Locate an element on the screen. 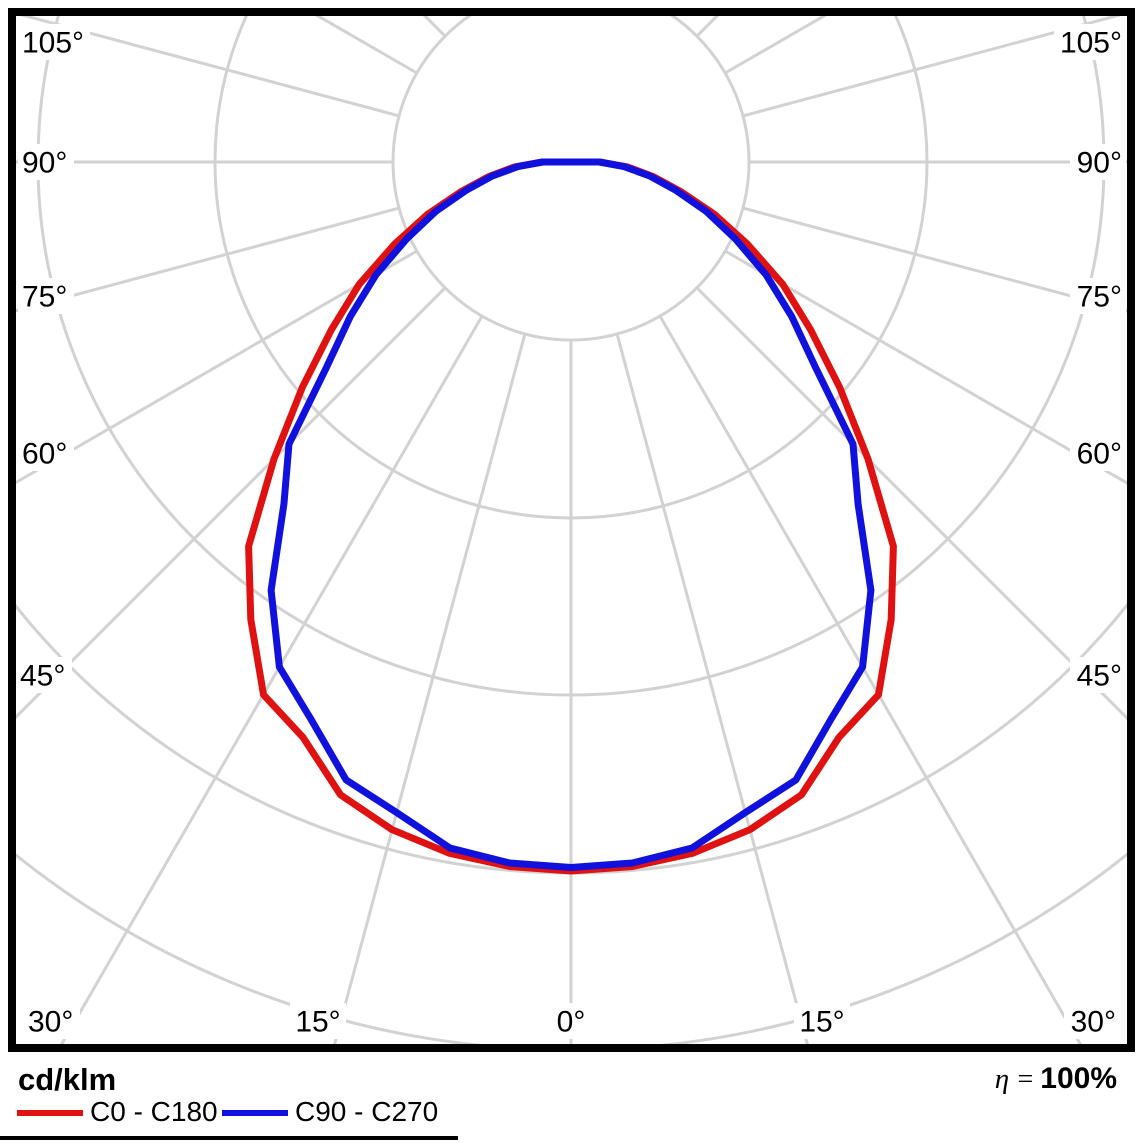 Image resolution: width=1143 pixels, height=1143 pixels. equals-sign: = is located at coordinates (1025, 1079).